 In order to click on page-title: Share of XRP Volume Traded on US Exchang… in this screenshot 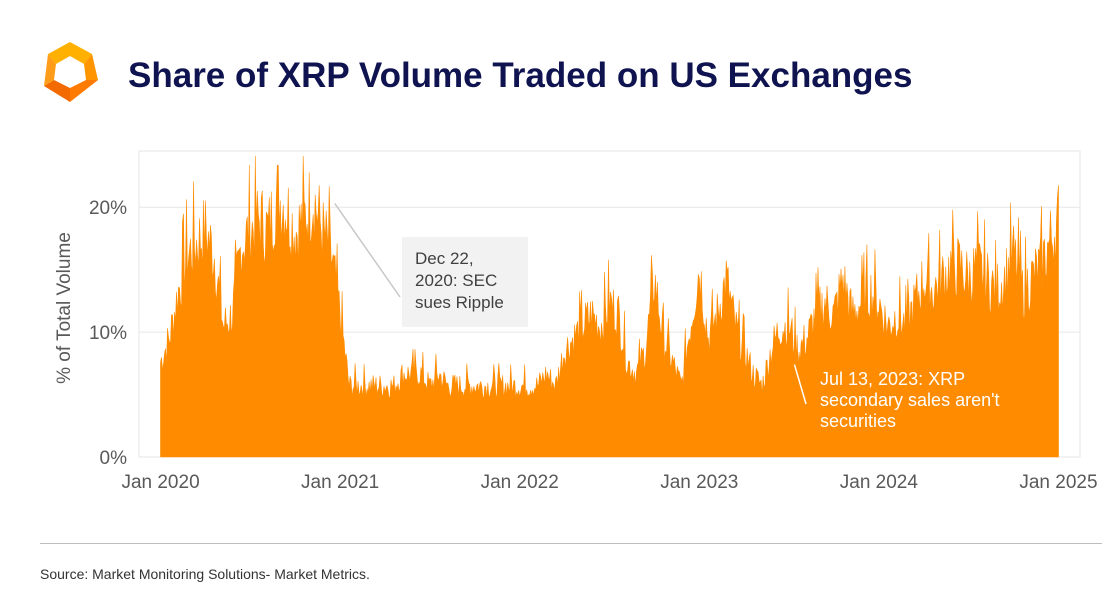, I will do `click(520, 75)`.